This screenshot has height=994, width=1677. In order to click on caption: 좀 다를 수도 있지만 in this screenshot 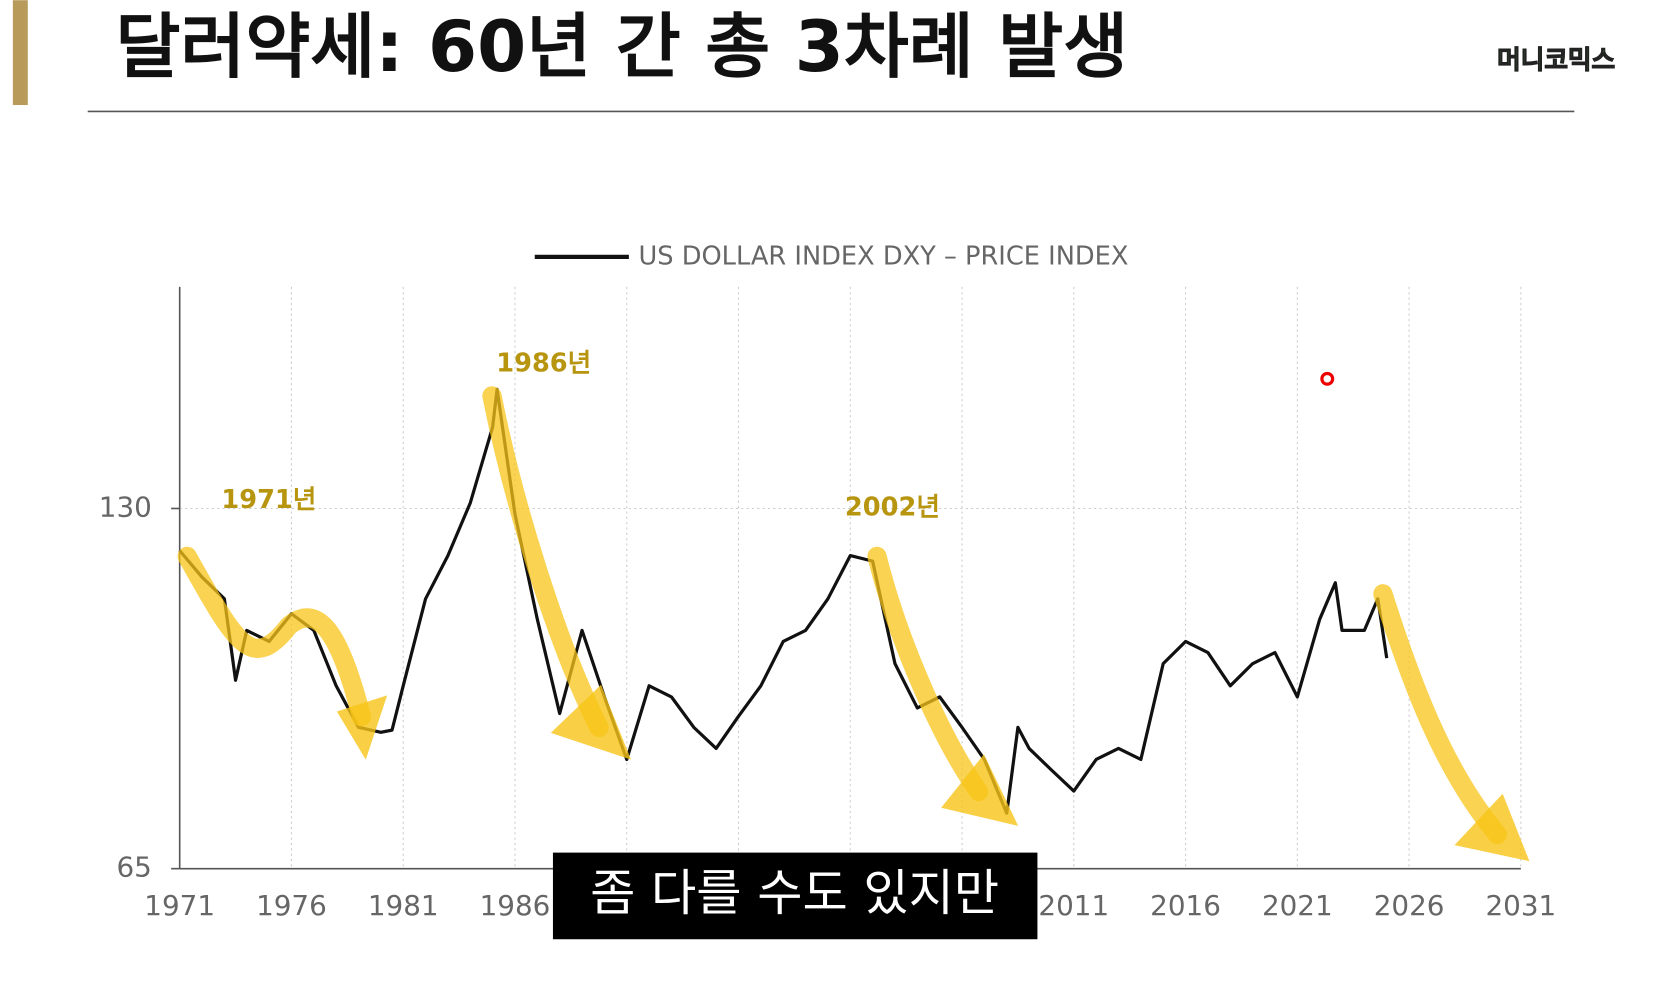, I will do `click(794, 893)`.